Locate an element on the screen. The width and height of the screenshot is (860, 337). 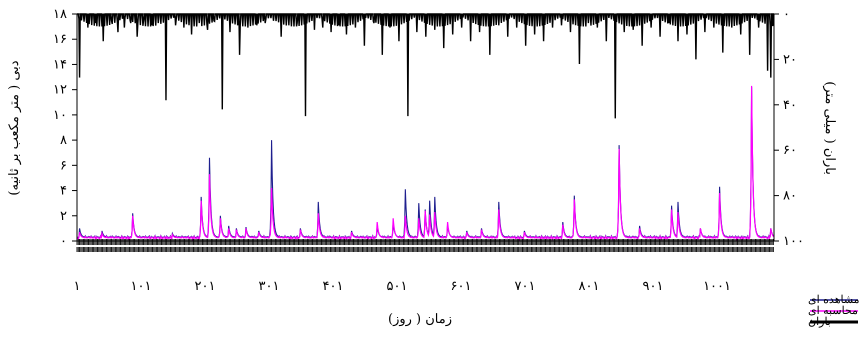
x-axis-tick-label: ۷۰۱ is located at coordinates (525, 286).